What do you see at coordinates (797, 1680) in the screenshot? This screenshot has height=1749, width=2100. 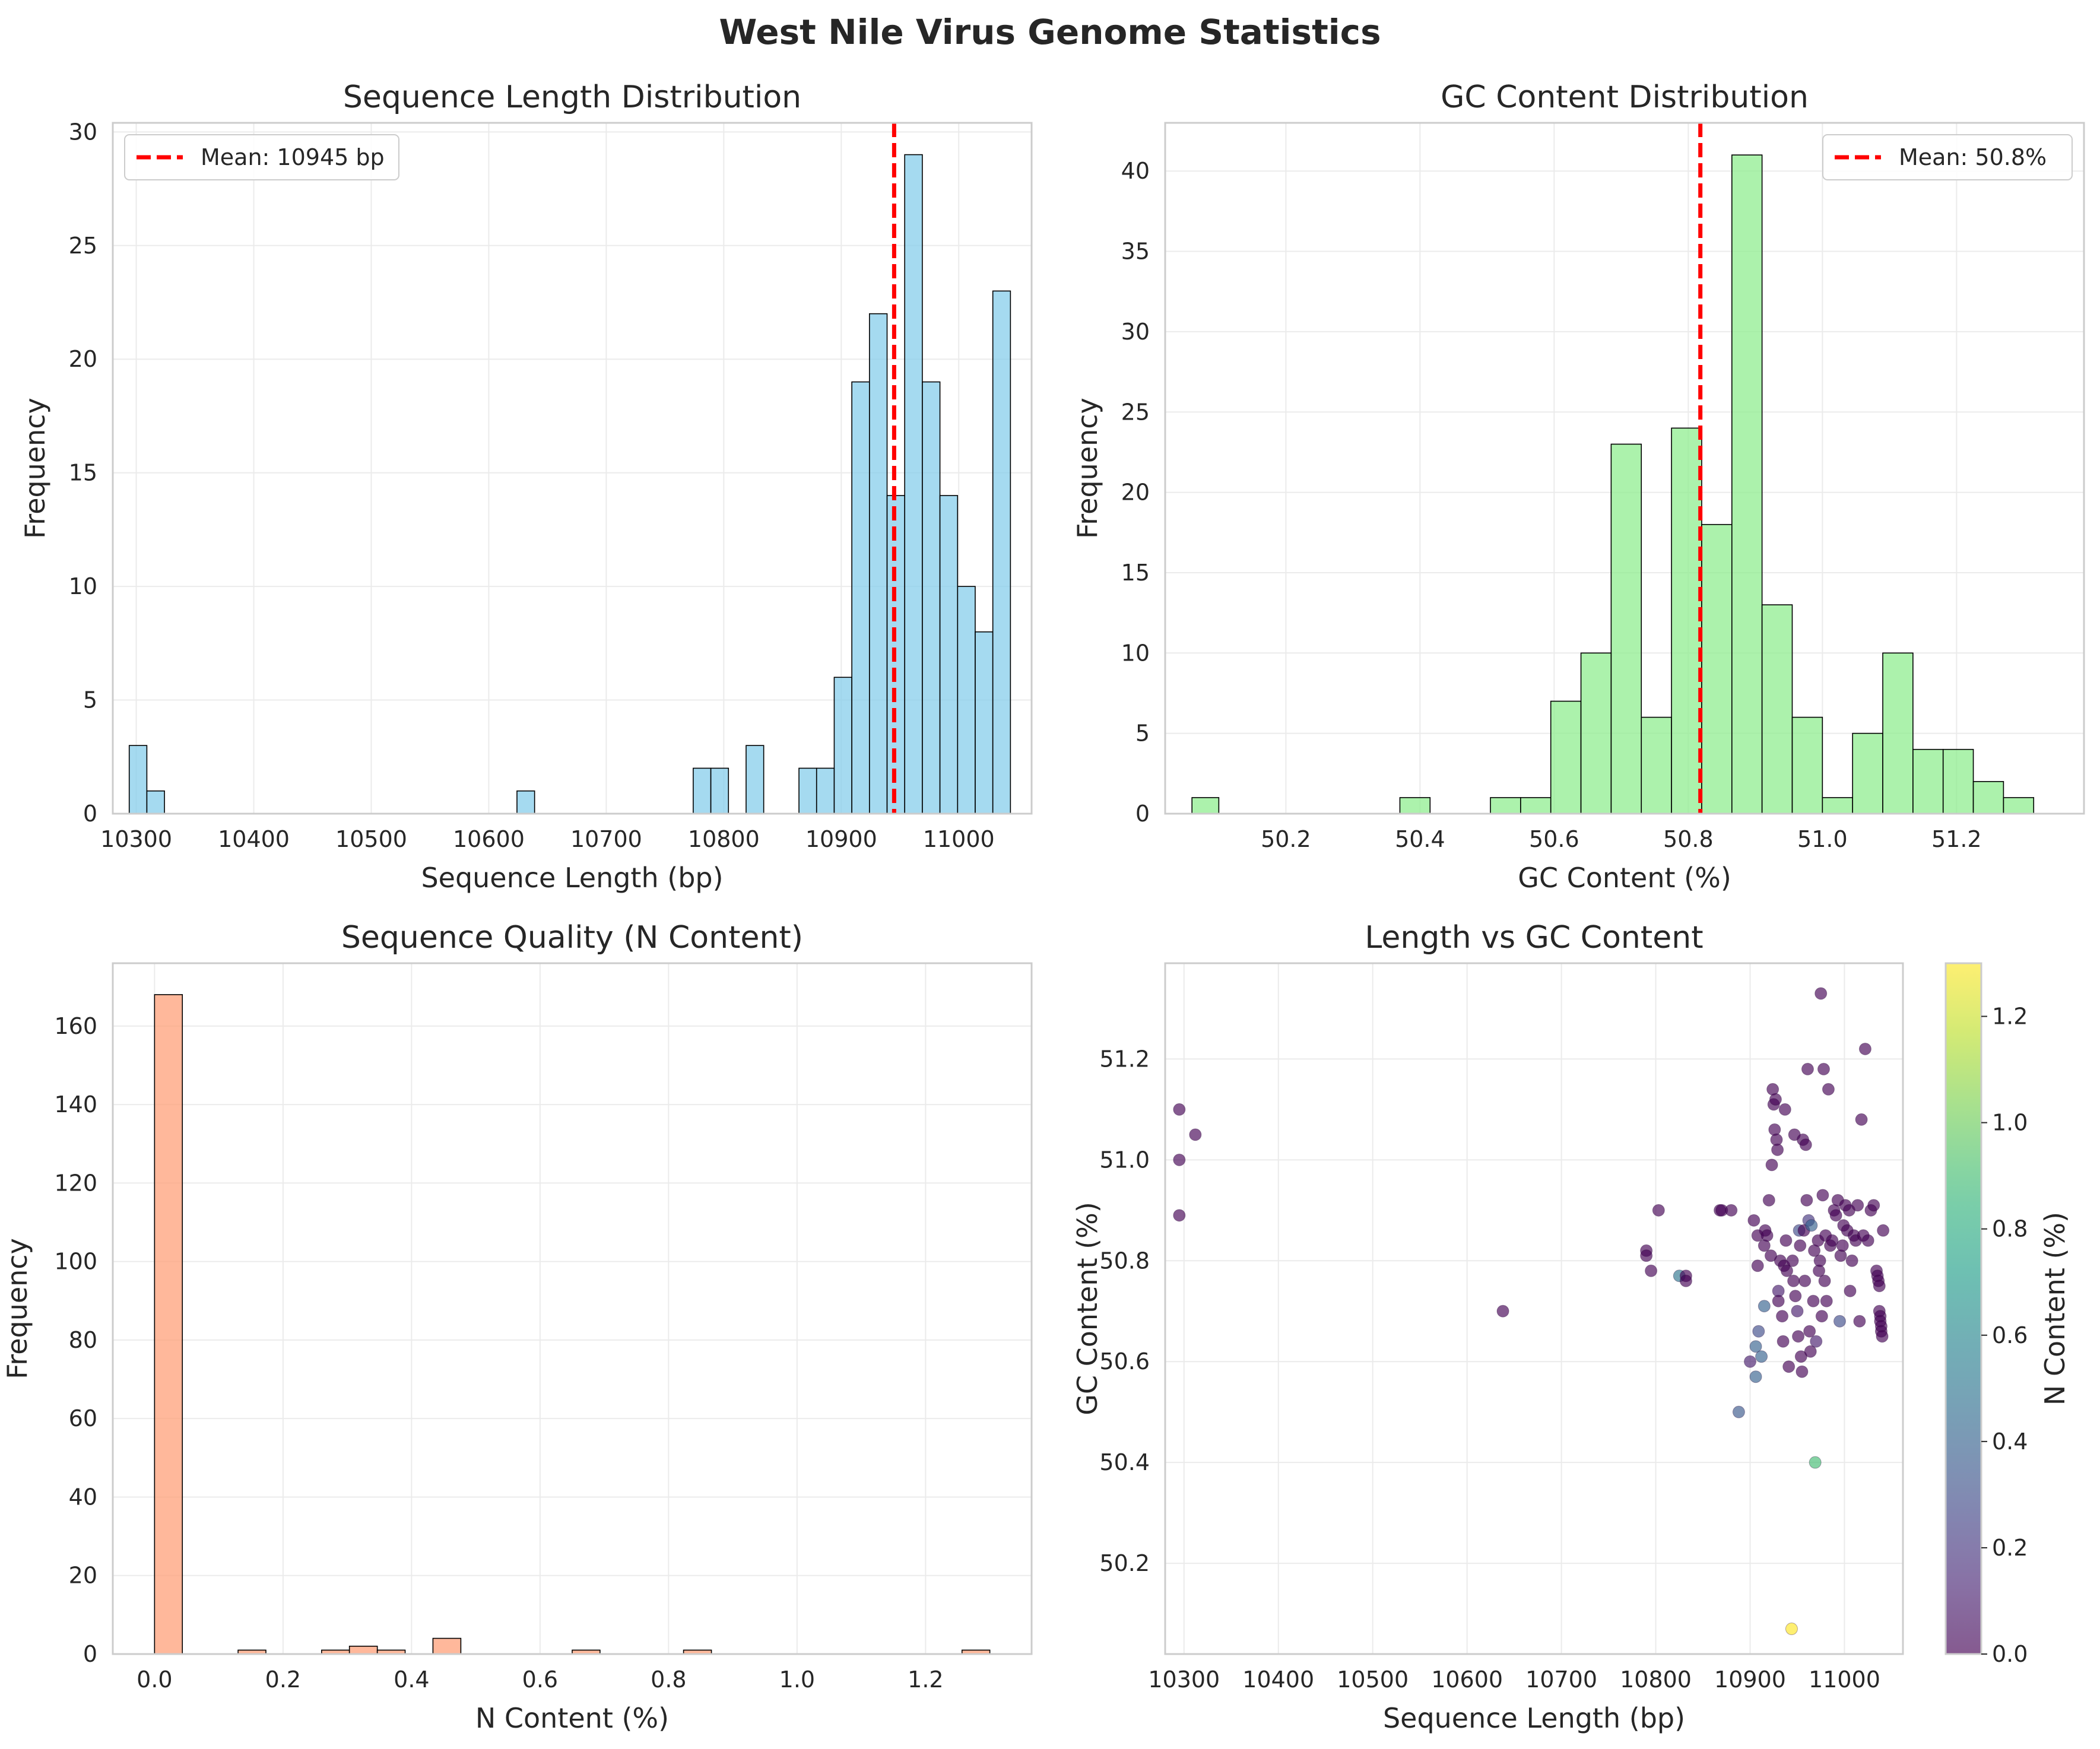 I see `x-tick-label: 1.0` at bounding box center [797, 1680].